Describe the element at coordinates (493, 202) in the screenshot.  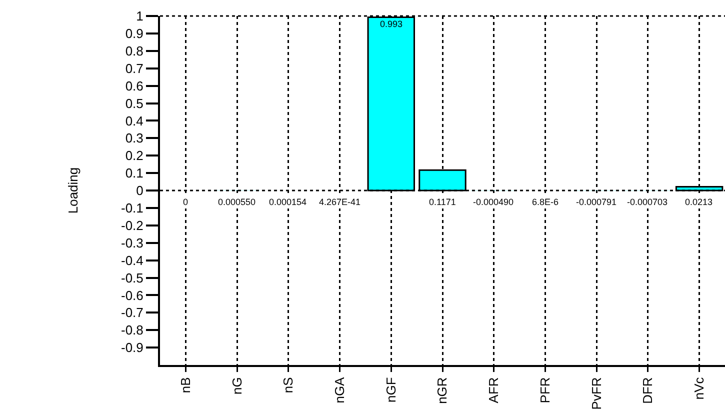
I see `data-label: -0.000490` at that location.